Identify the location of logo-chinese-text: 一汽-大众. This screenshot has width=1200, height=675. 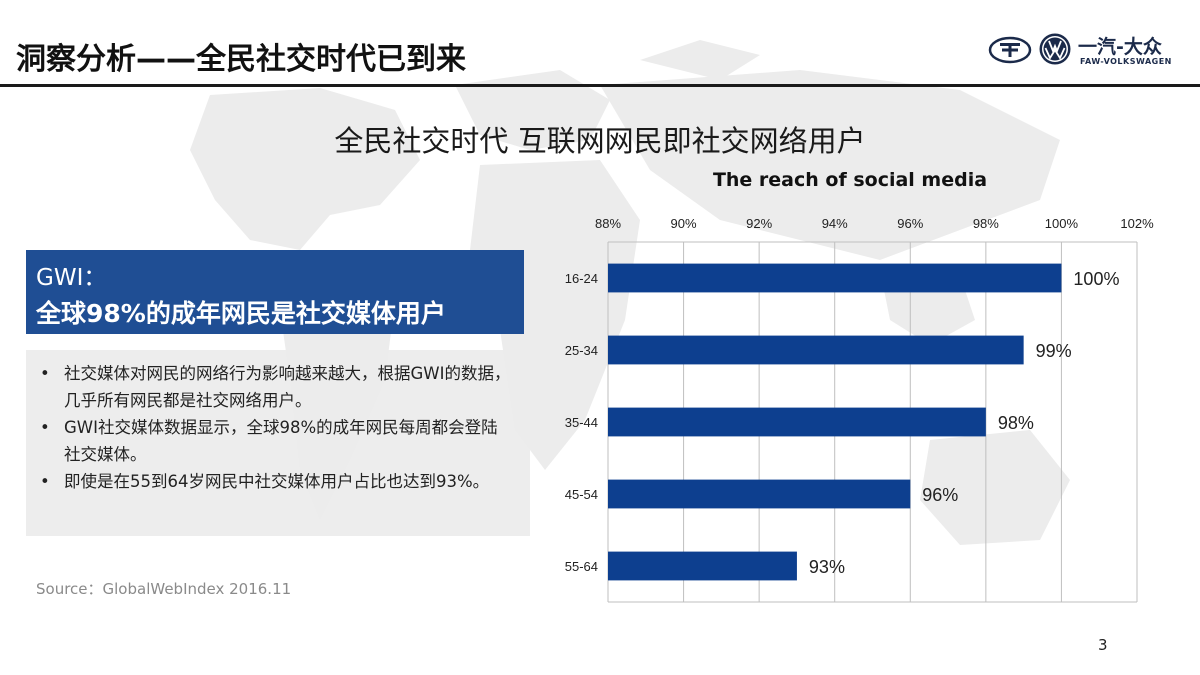
(1120, 47).